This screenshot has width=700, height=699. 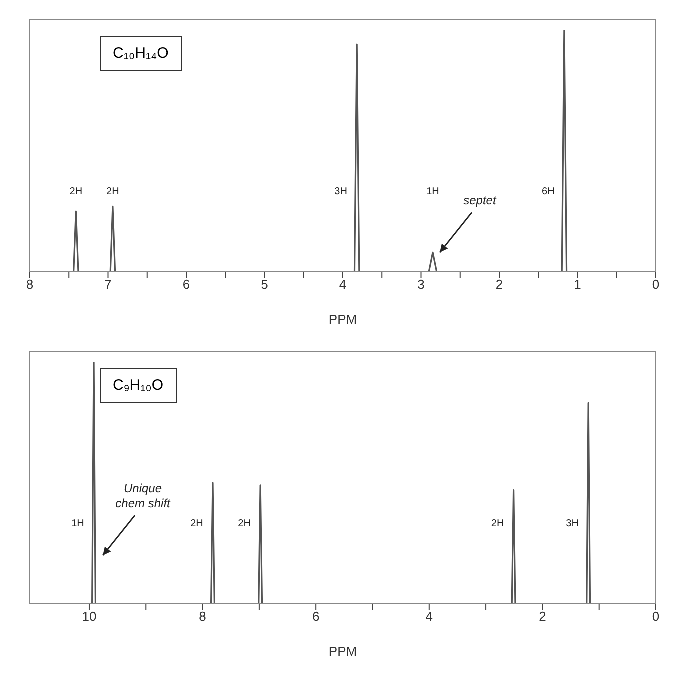 I want to click on text: C₁₀H₁₄O, so click(x=141, y=53).